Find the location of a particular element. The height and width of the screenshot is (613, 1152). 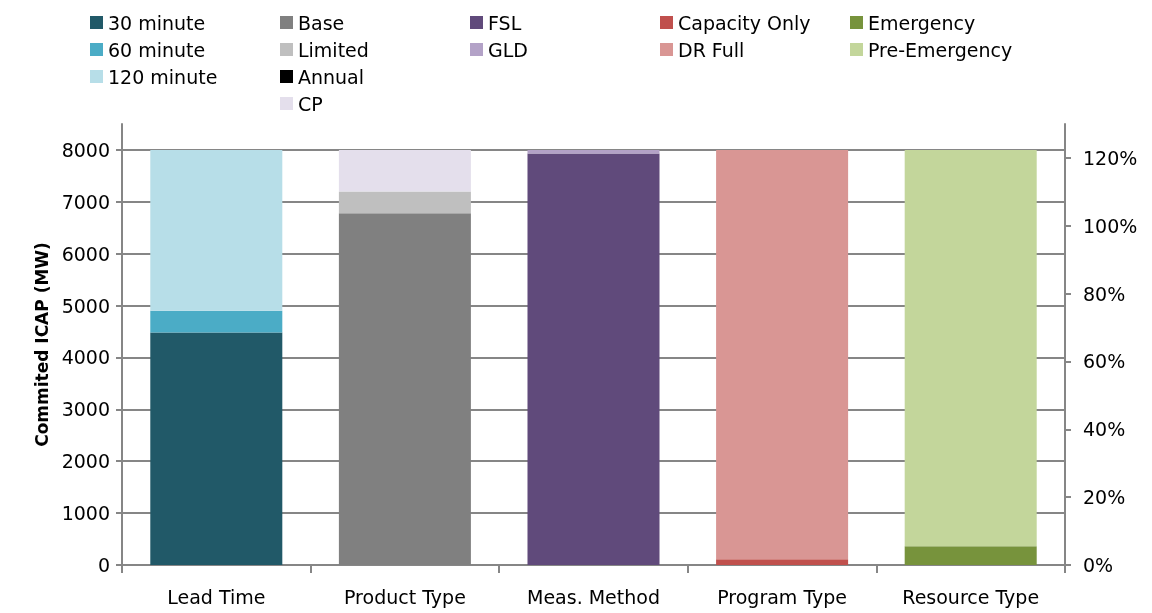

y-tick-label: 0 is located at coordinates (103, 565).